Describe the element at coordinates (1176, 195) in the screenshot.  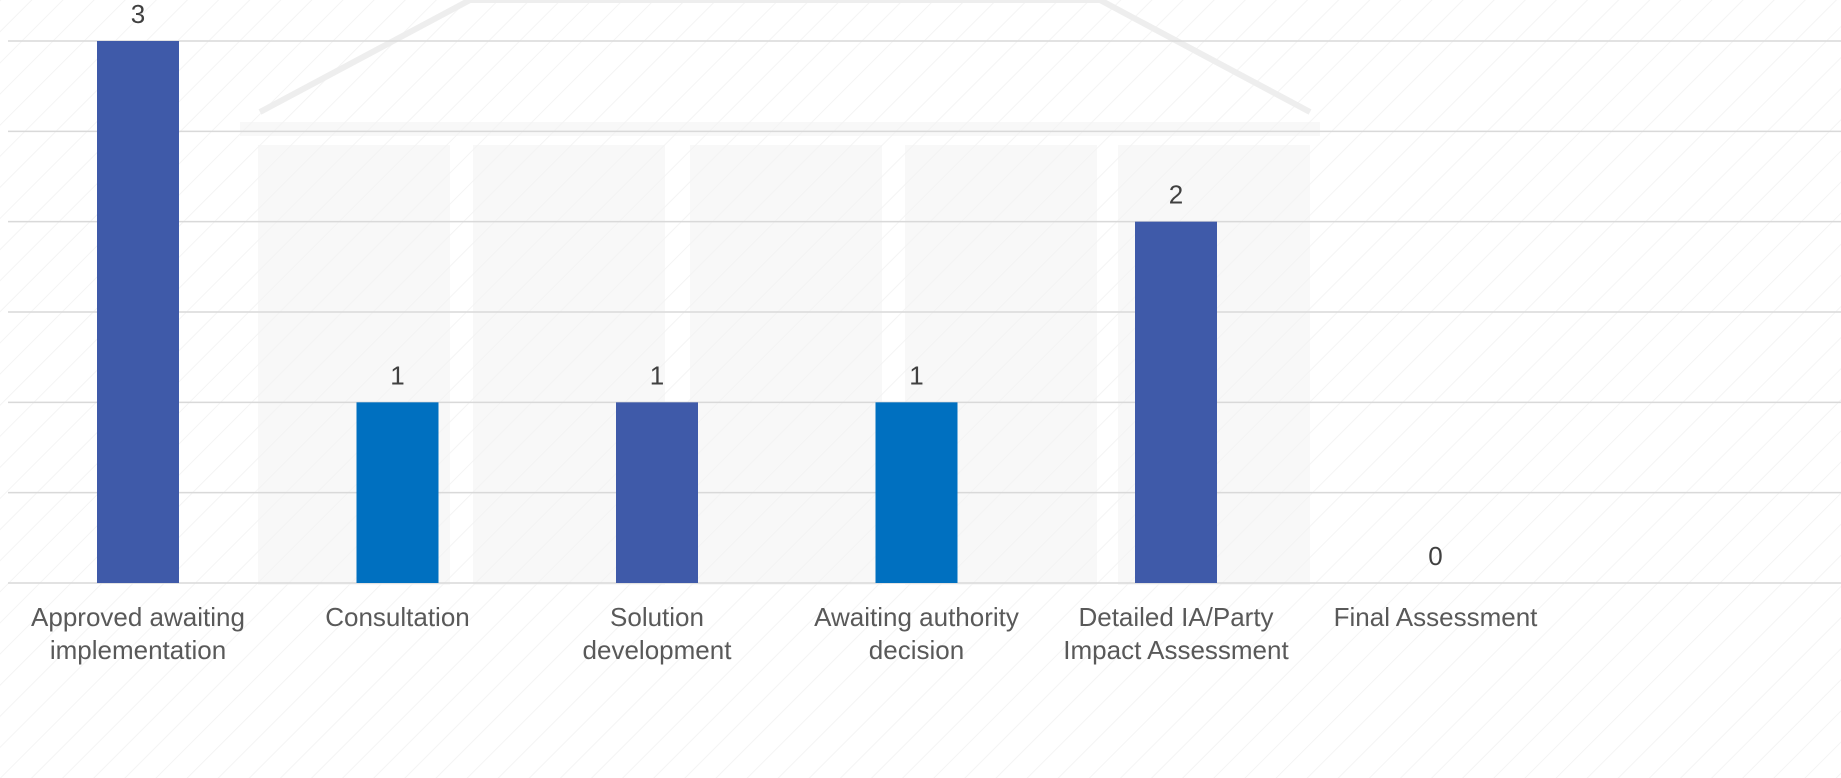
I see `data-label: 2` at that location.